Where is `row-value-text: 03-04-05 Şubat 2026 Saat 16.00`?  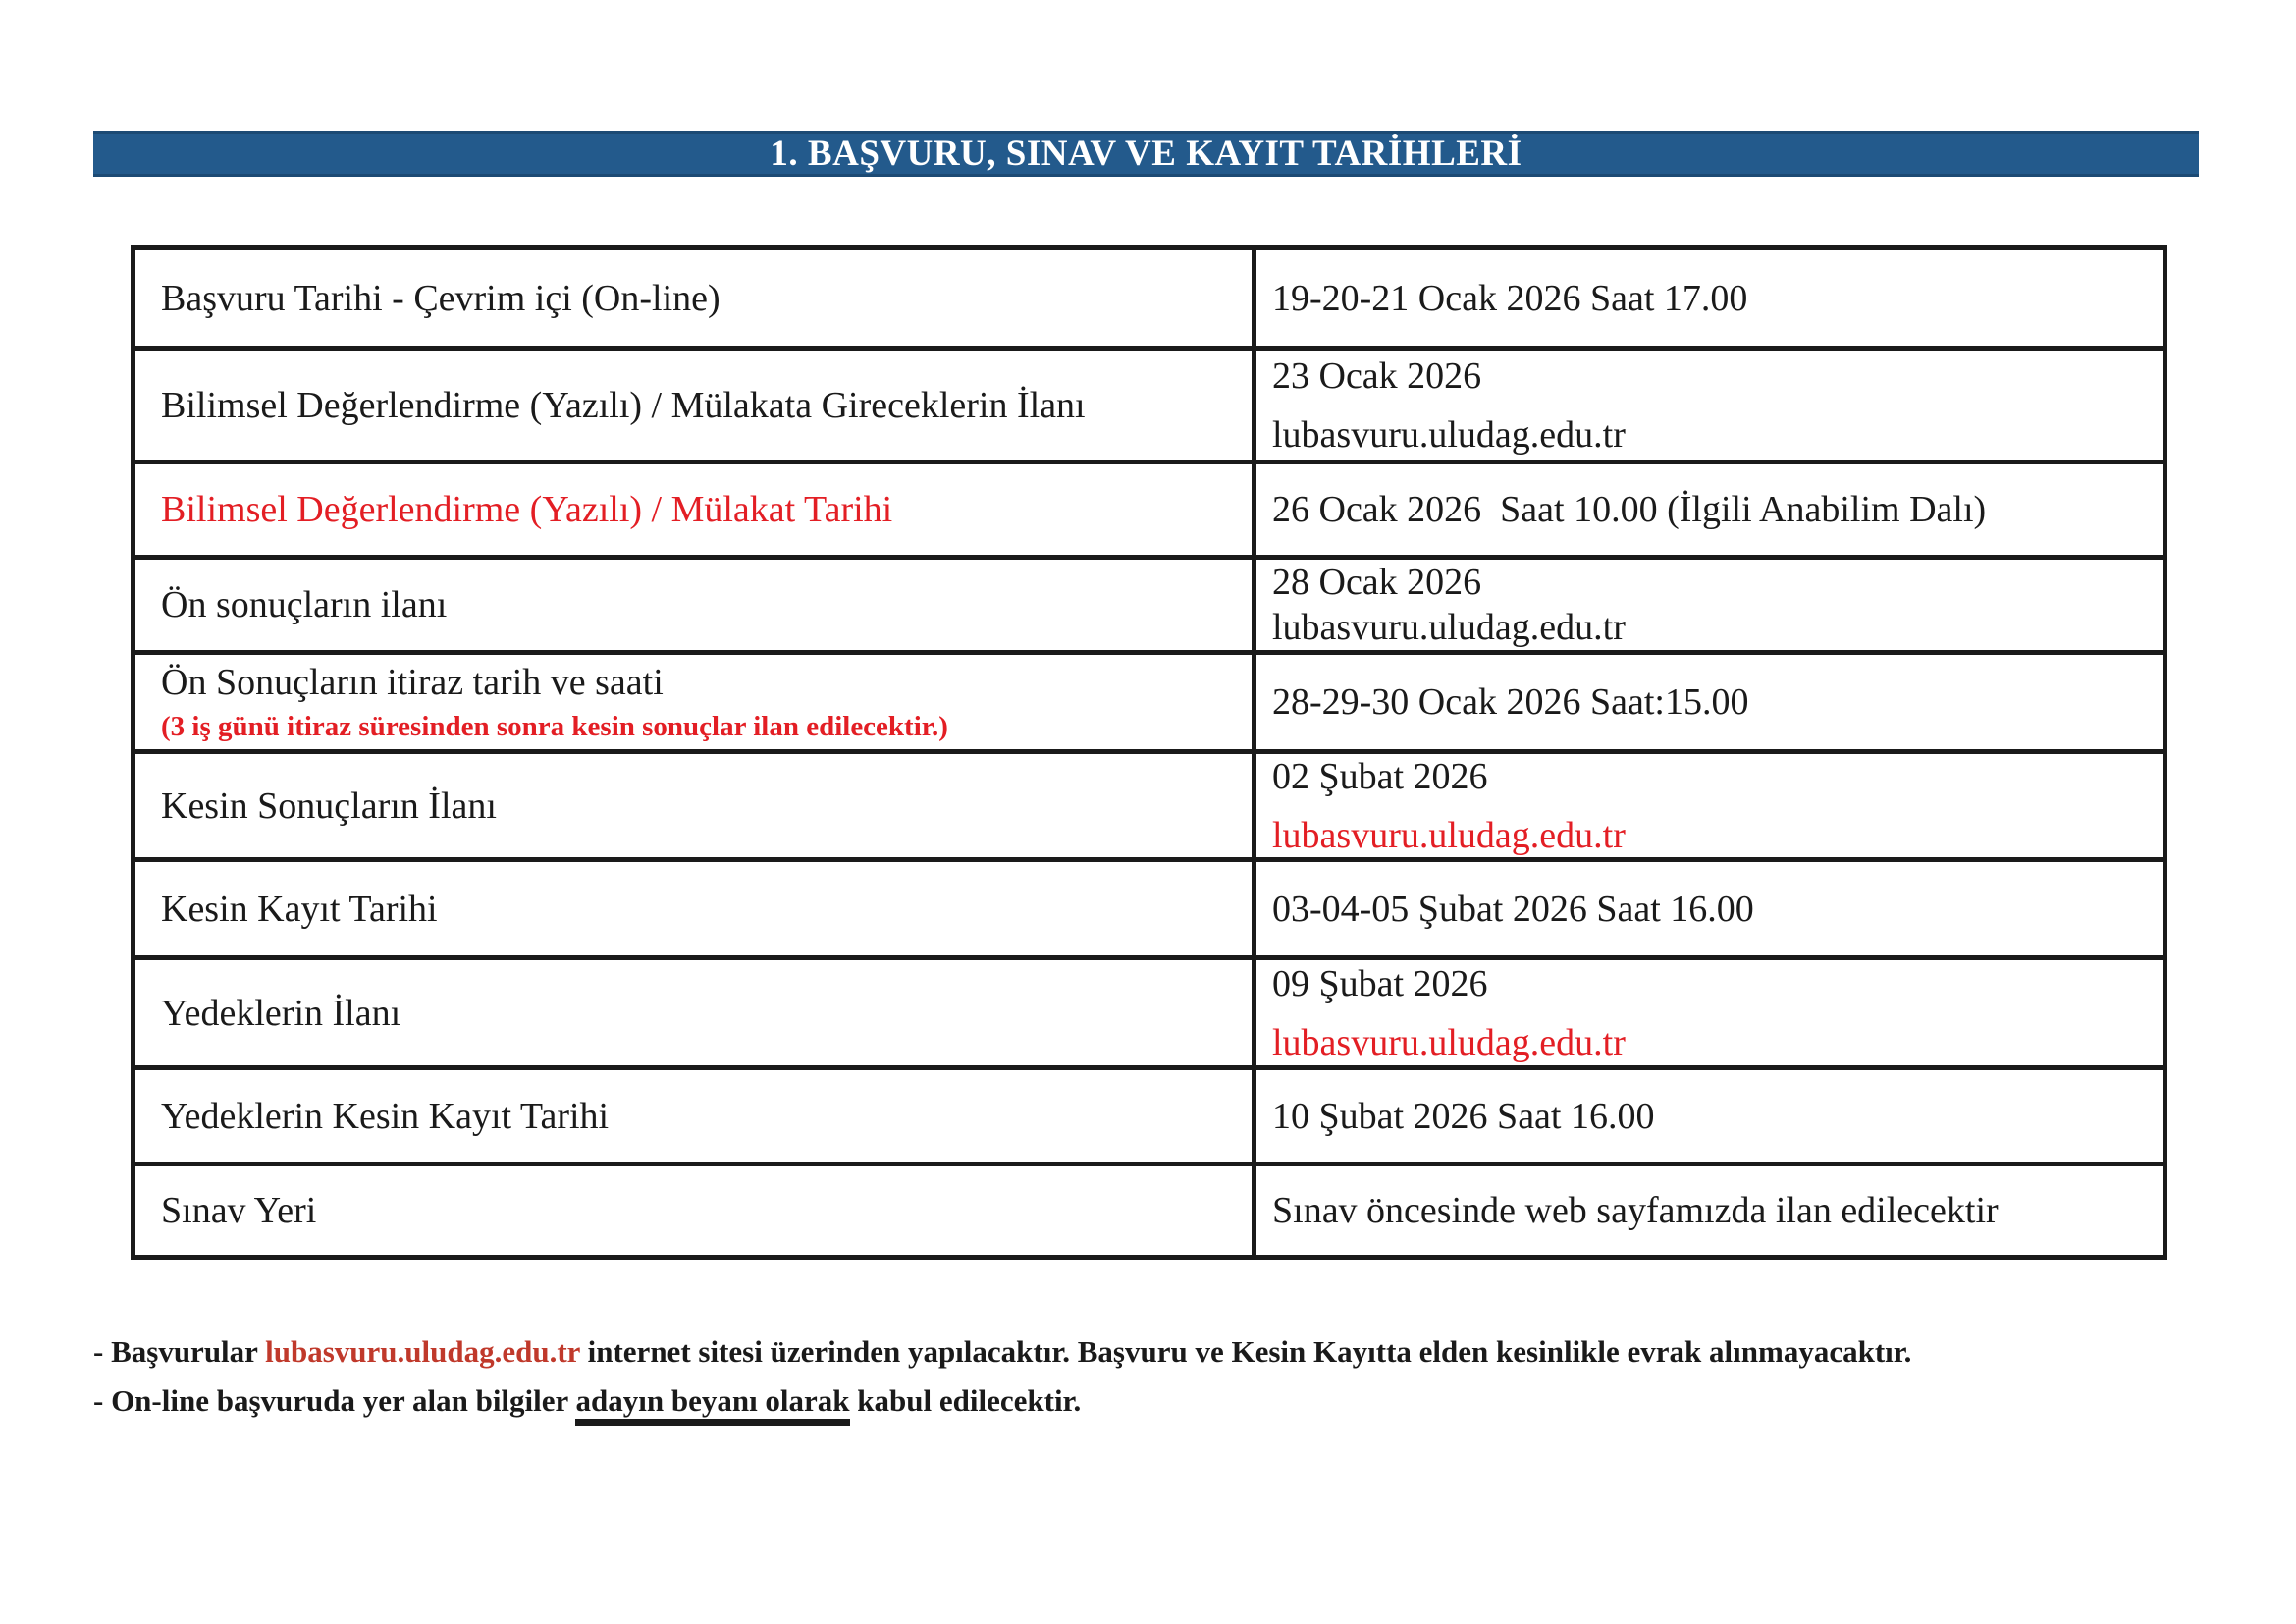
row-value-text: 03-04-05 Şubat 2026 Saat 16.00 is located at coordinates (1513, 909).